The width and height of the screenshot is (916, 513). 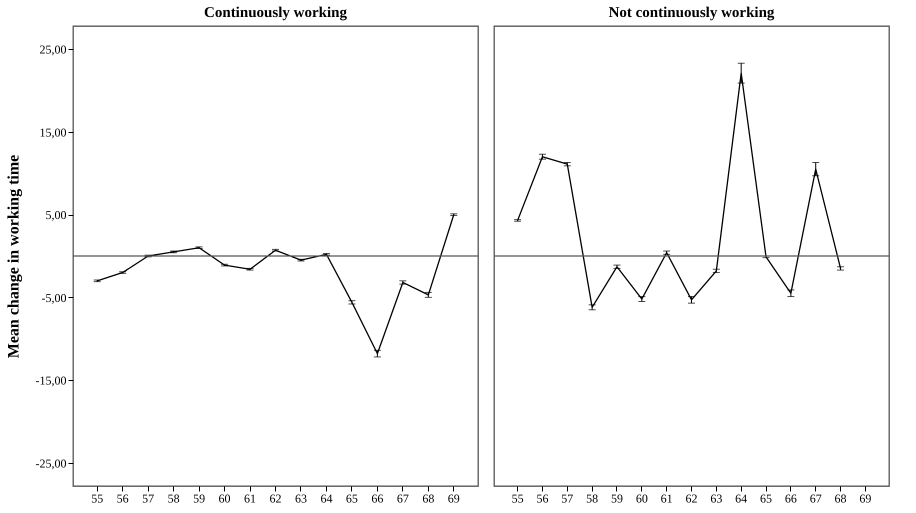 What do you see at coordinates (54, 297) in the screenshot?
I see `y-tick-label: -5,00` at bounding box center [54, 297].